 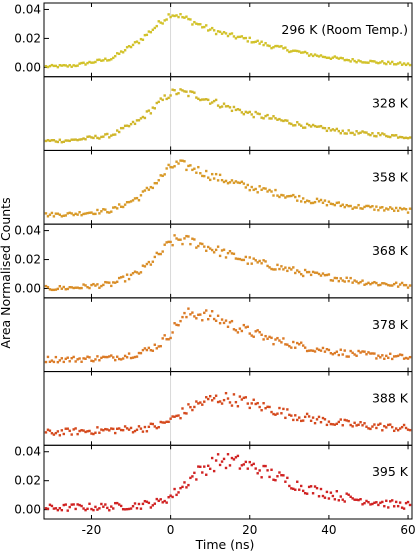 What do you see at coordinates (213, 482) in the screenshot?
I see `panel-6: 0.00 0.02 0.04 395 K` at bounding box center [213, 482].